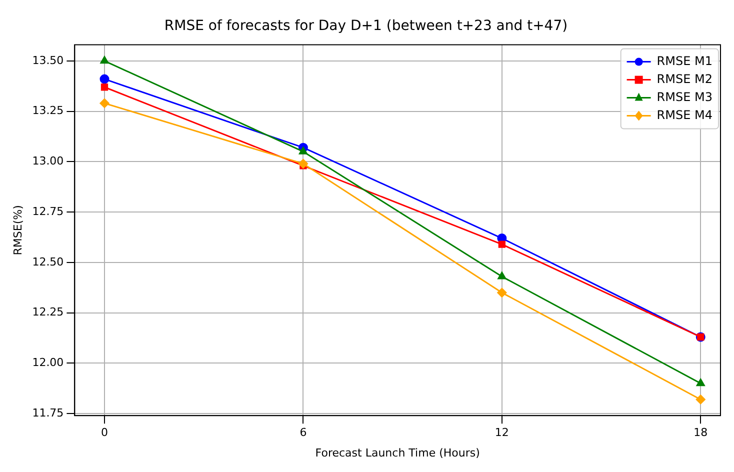 The height and width of the screenshot is (472, 734). I want to click on x-tick-label: 18, so click(701, 433).